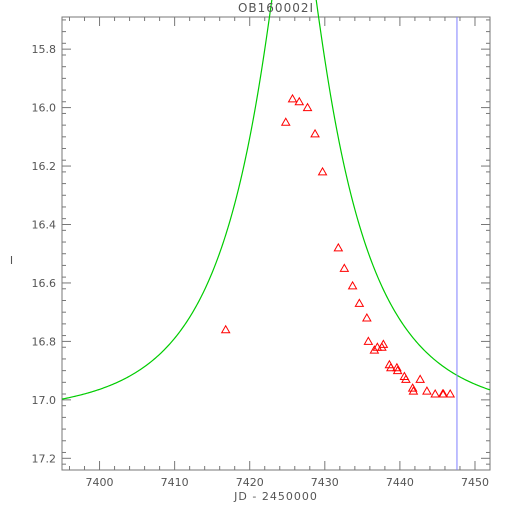  What do you see at coordinates (475, 482) in the screenshot?
I see `x-tick-label: 7450` at bounding box center [475, 482].